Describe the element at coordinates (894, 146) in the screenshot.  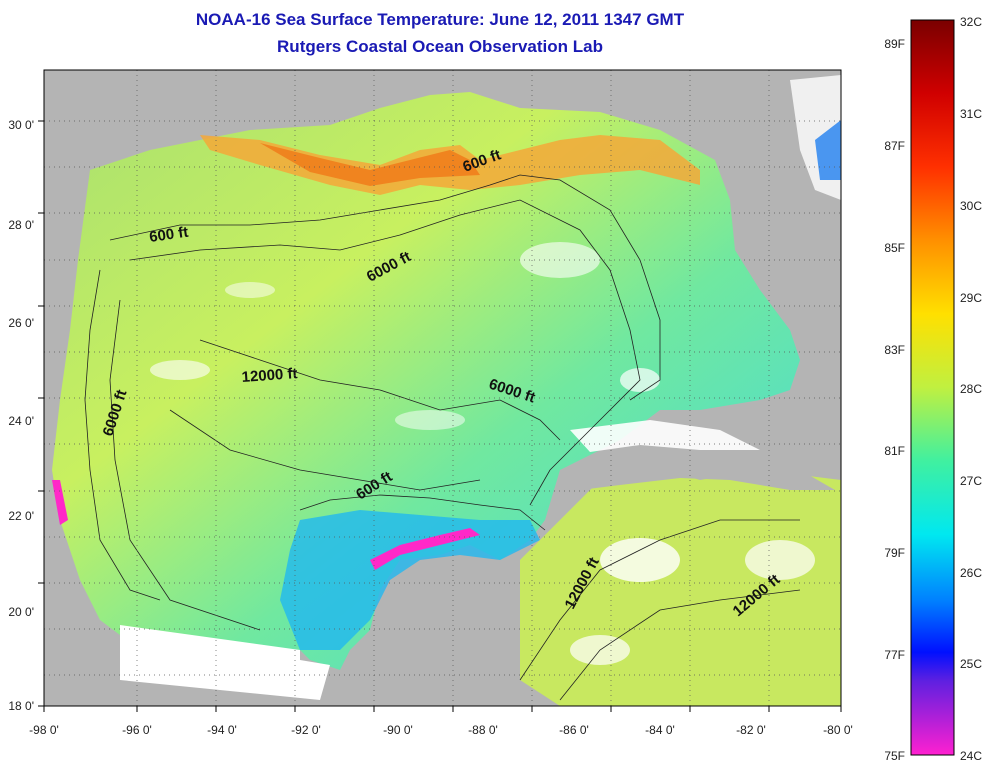
I see `cb-label-f: 87F` at that location.